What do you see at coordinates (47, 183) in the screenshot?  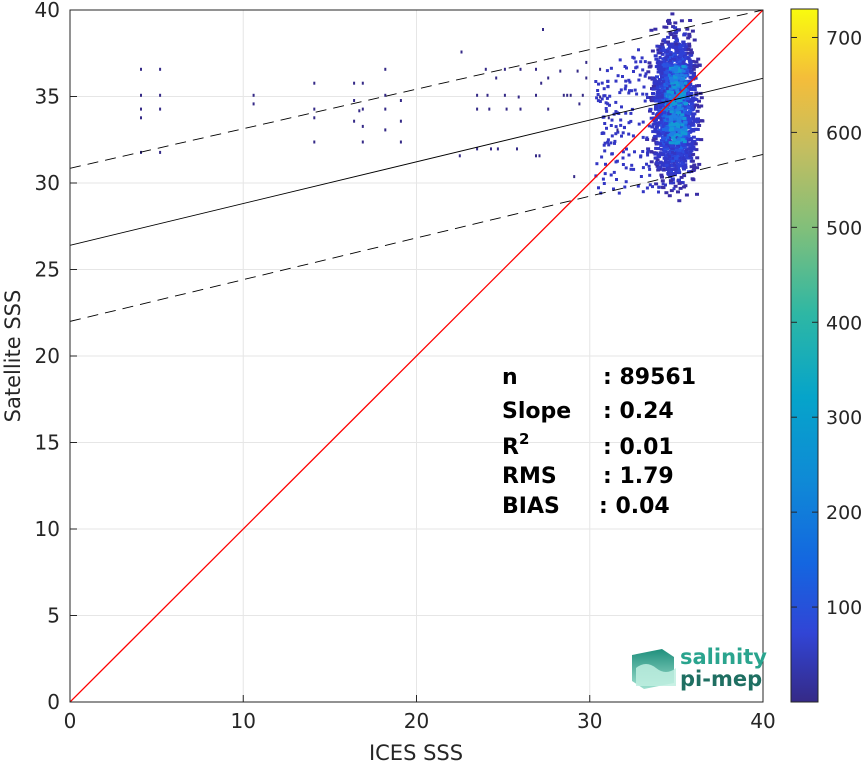 I see `y-tick-label: 30` at bounding box center [47, 183].